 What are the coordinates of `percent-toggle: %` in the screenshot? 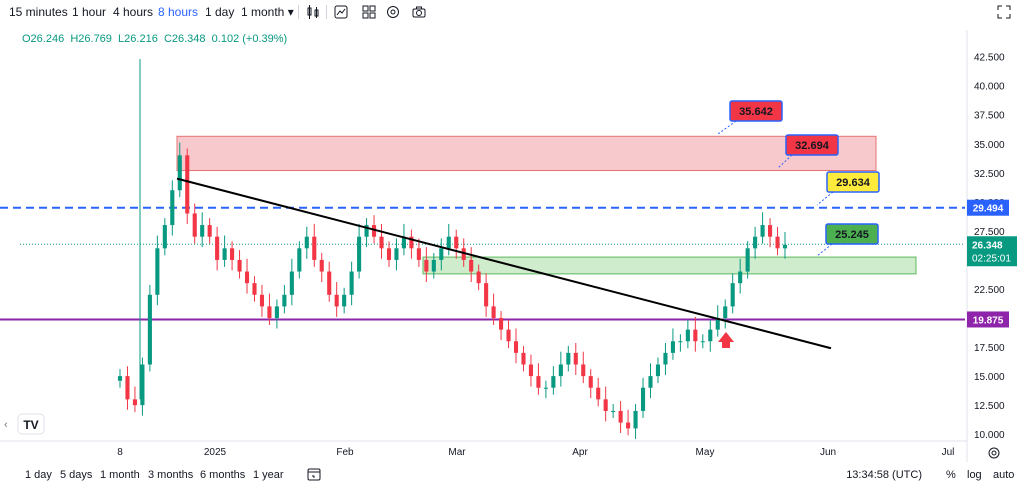 It's located at (951, 475).